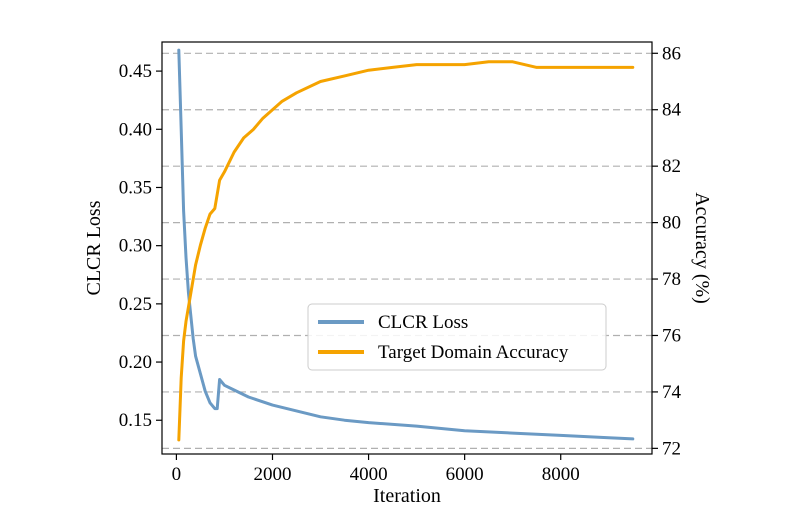 This screenshot has height=518, width=800. Describe the element at coordinates (177, 474) in the screenshot. I see `x-tick-label: 0` at that location.